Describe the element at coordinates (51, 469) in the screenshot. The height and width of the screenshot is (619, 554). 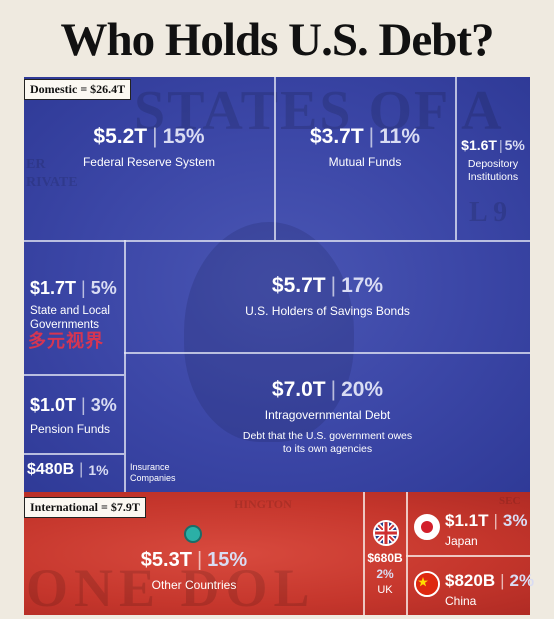
I see `value-label: $480B` at that location.